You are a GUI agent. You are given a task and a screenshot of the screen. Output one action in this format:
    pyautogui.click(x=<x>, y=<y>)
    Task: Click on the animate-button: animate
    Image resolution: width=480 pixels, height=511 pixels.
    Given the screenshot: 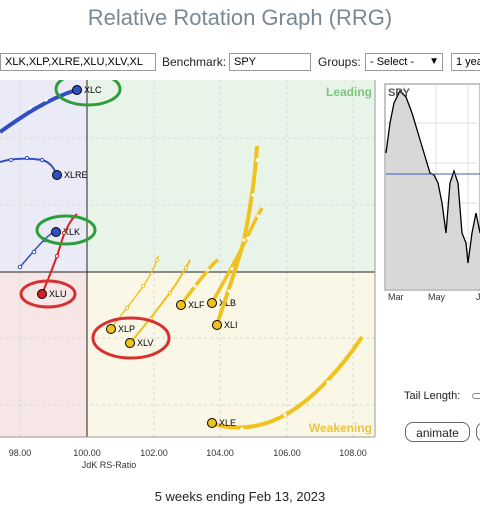 What is the action you would take?
    pyautogui.click(x=437, y=432)
    